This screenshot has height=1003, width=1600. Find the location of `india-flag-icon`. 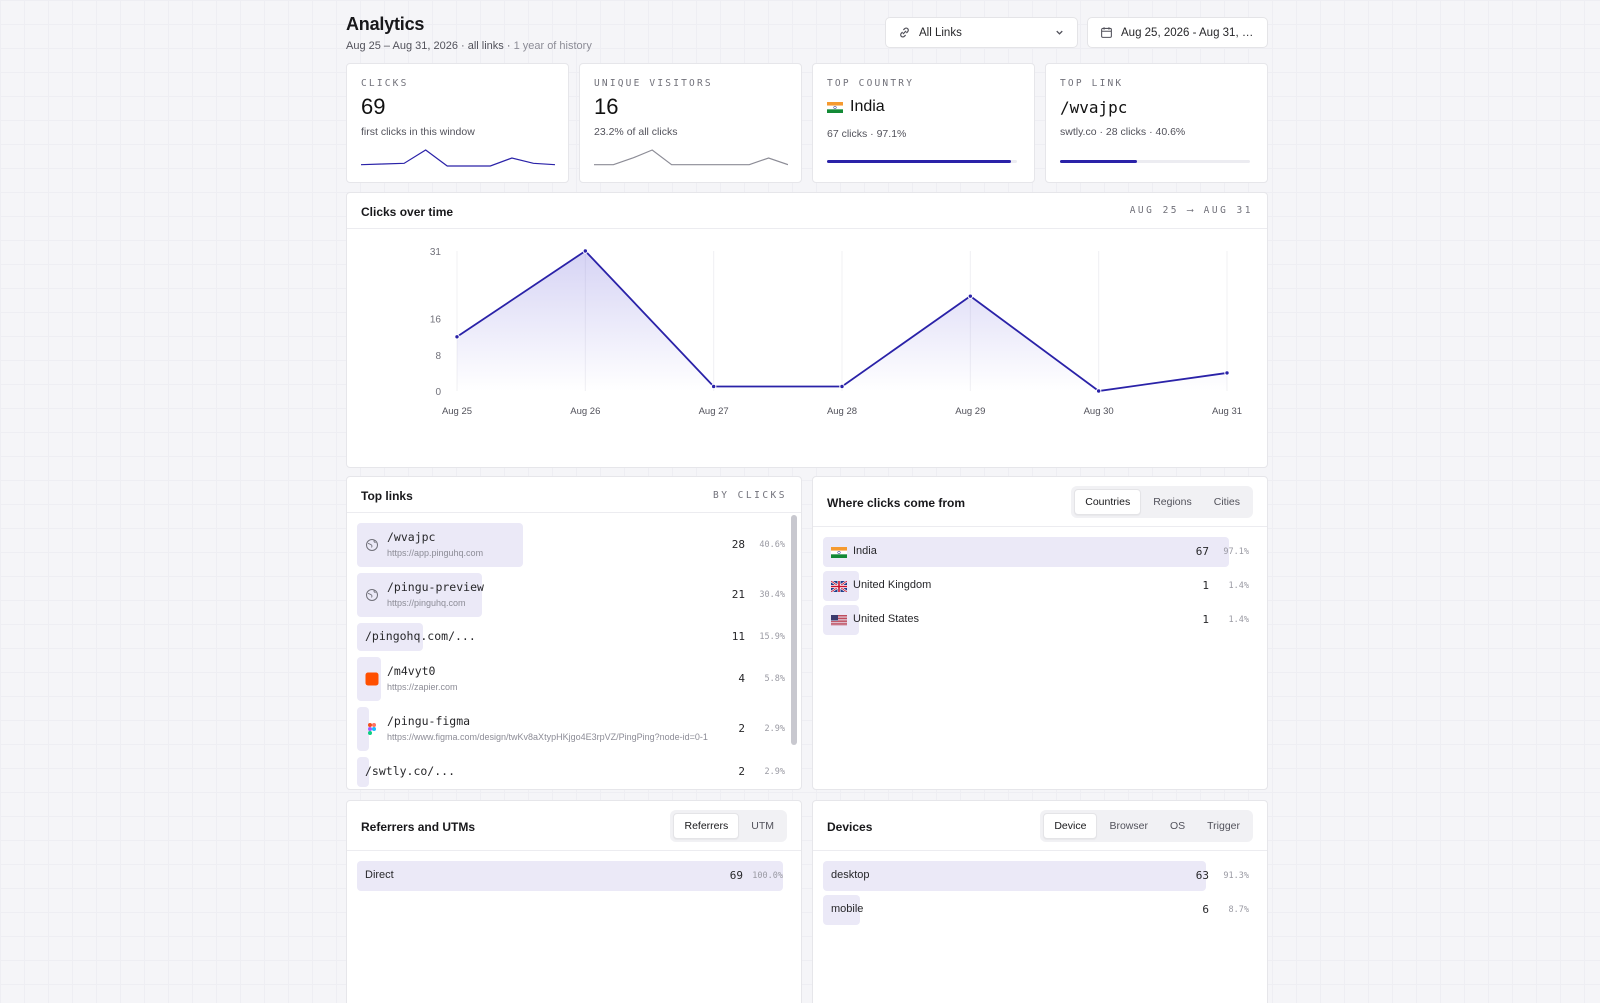

india-flag-icon is located at coordinates (839, 552).